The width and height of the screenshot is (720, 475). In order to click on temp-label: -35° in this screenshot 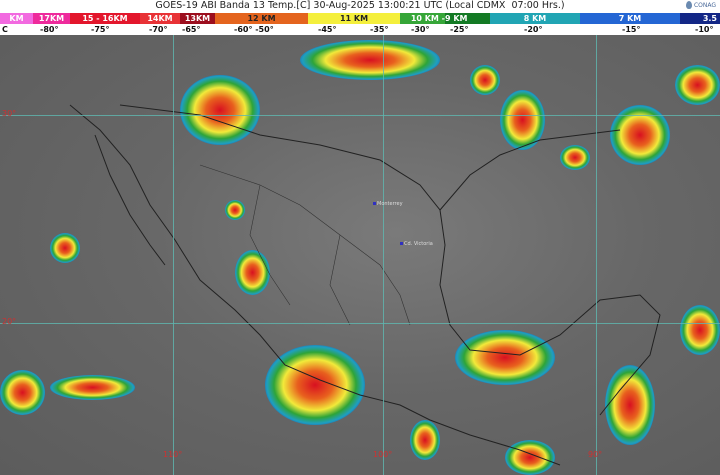, I will do `click(379, 29)`.